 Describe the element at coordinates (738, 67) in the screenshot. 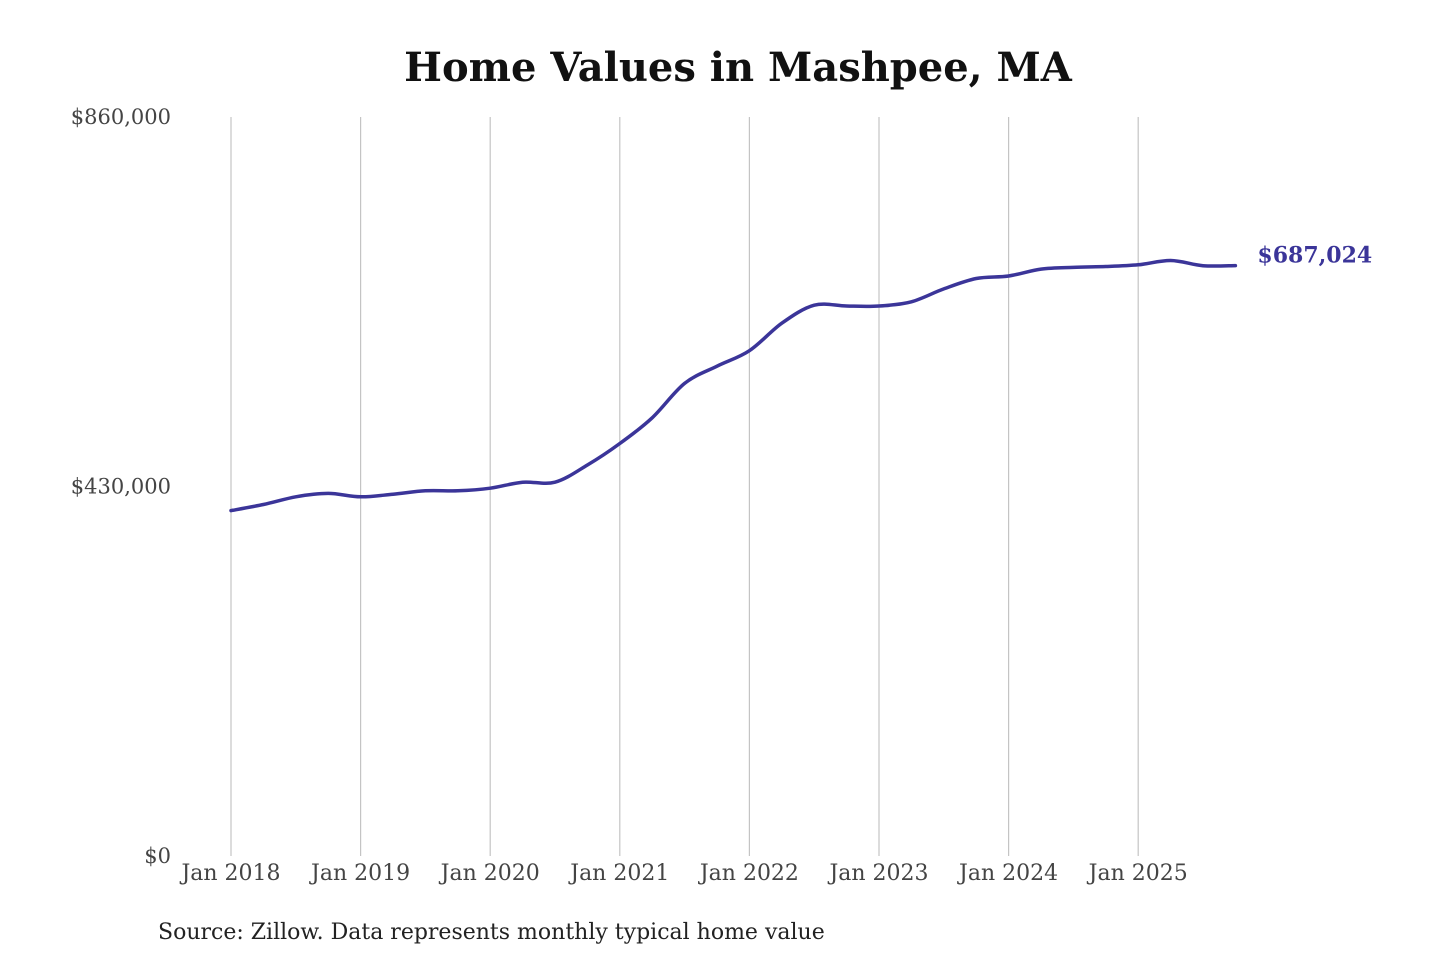

I see `chart-title: Home Values in Mashpee, MA` at that location.